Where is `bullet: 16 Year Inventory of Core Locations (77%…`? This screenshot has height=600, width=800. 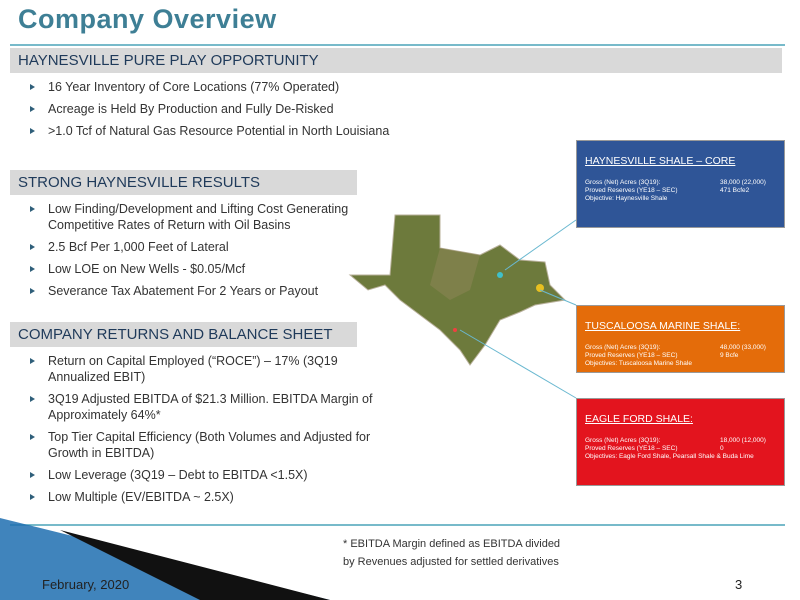 bullet: 16 Year Inventory of Core Locations (77%… is located at coordinates (201, 87).